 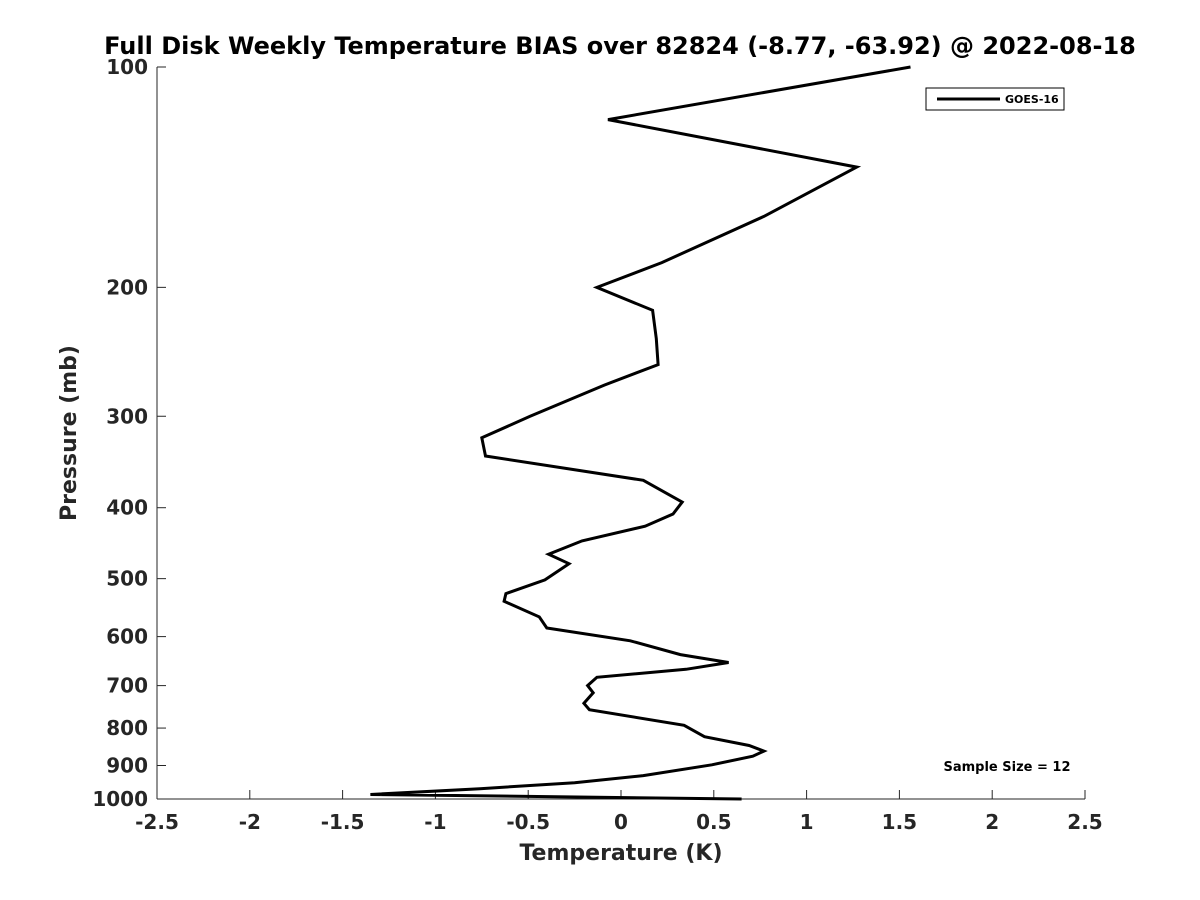 I want to click on x-tick-label: -0.5, so click(x=528, y=822).